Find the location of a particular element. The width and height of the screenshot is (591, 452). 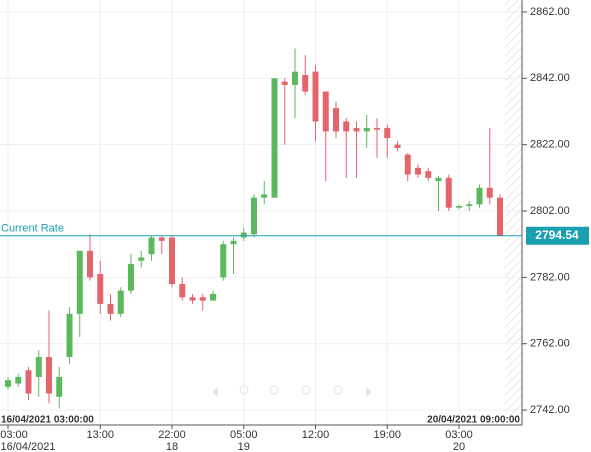

y-tick-label: 2802.00 is located at coordinates (550, 211).